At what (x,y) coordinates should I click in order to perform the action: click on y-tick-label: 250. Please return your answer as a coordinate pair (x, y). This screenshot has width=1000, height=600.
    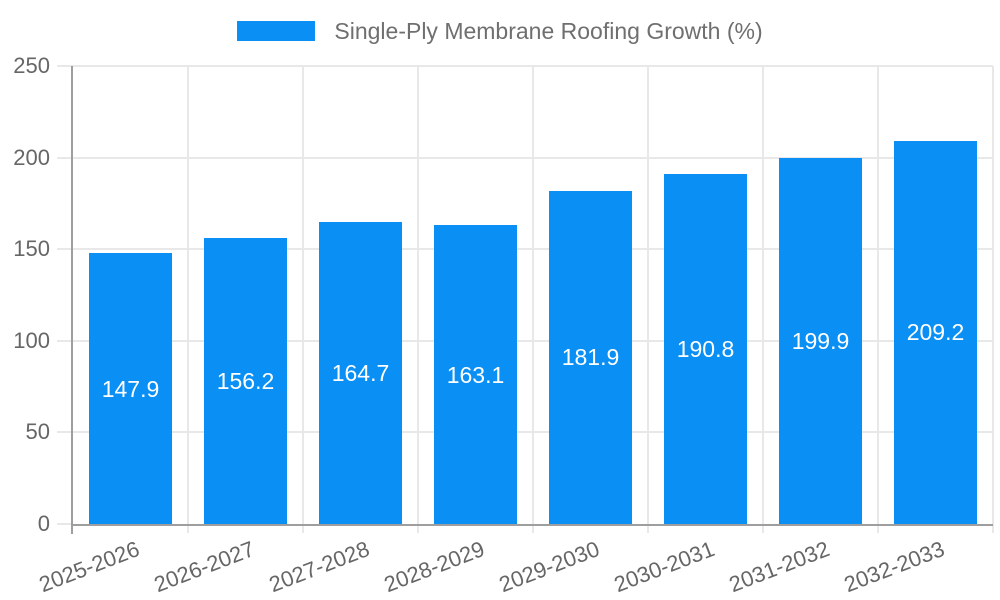
    Looking at the image, I should click on (31, 65).